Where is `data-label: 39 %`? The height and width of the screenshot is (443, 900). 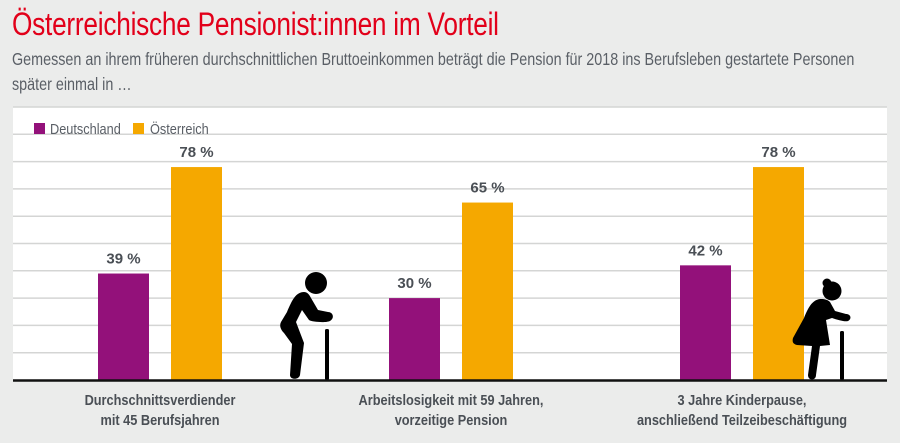 data-label: 39 % is located at coordinates (123, 259).